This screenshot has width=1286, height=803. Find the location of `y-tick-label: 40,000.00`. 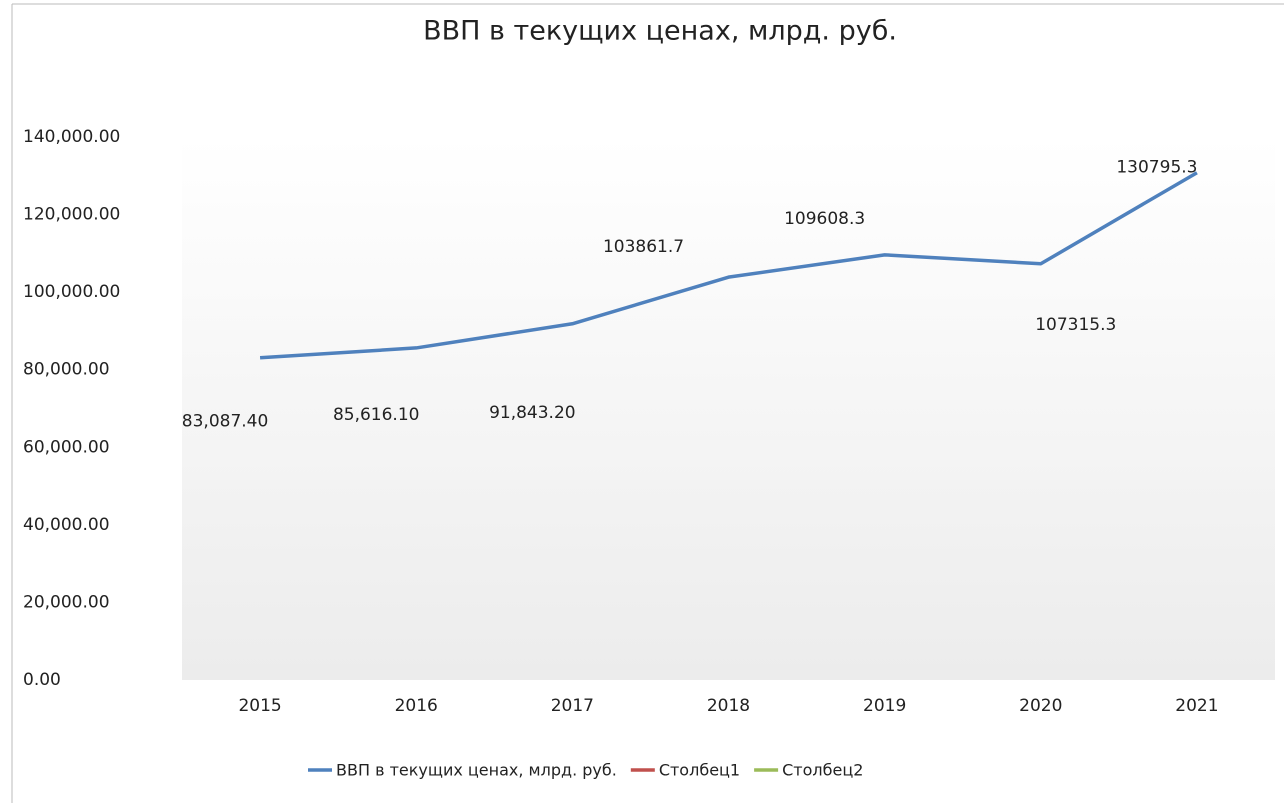

y-tick-label: 40,000.00 is located at coordinates (66, 525).